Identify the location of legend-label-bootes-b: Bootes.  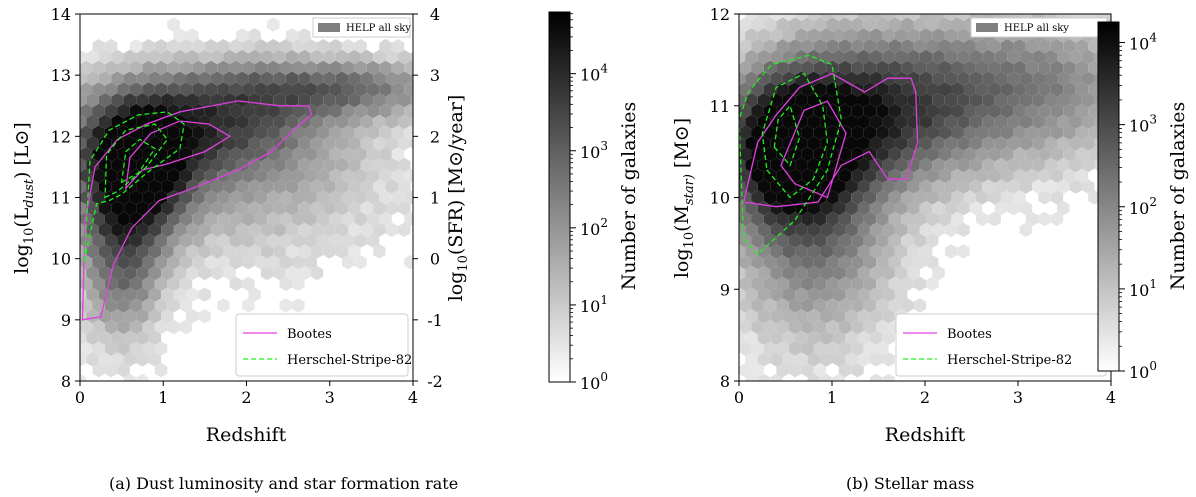
(969, 334).